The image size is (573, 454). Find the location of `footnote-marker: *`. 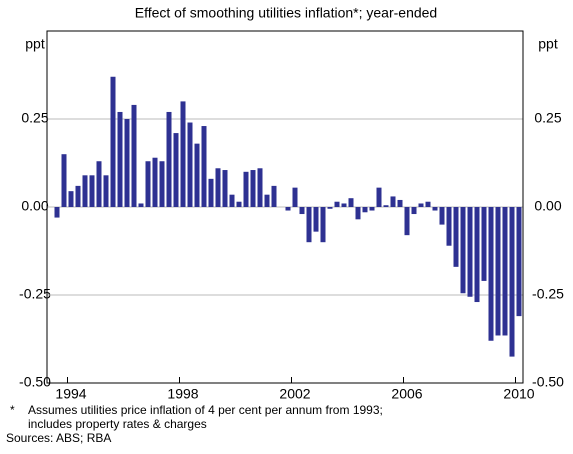

footnote-marker: * is located at coordinates (12, 410).